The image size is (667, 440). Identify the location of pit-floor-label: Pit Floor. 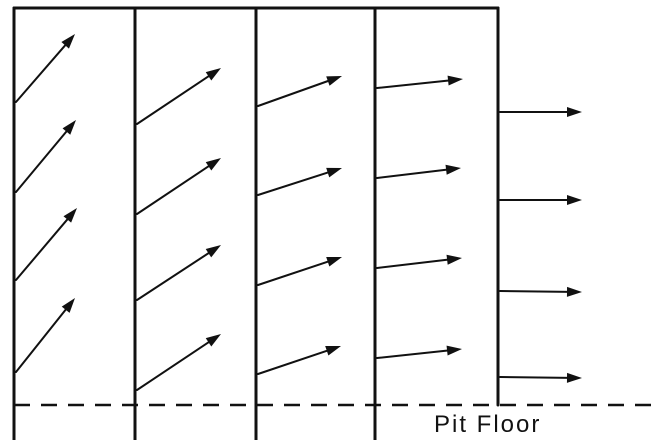
(487, 424).